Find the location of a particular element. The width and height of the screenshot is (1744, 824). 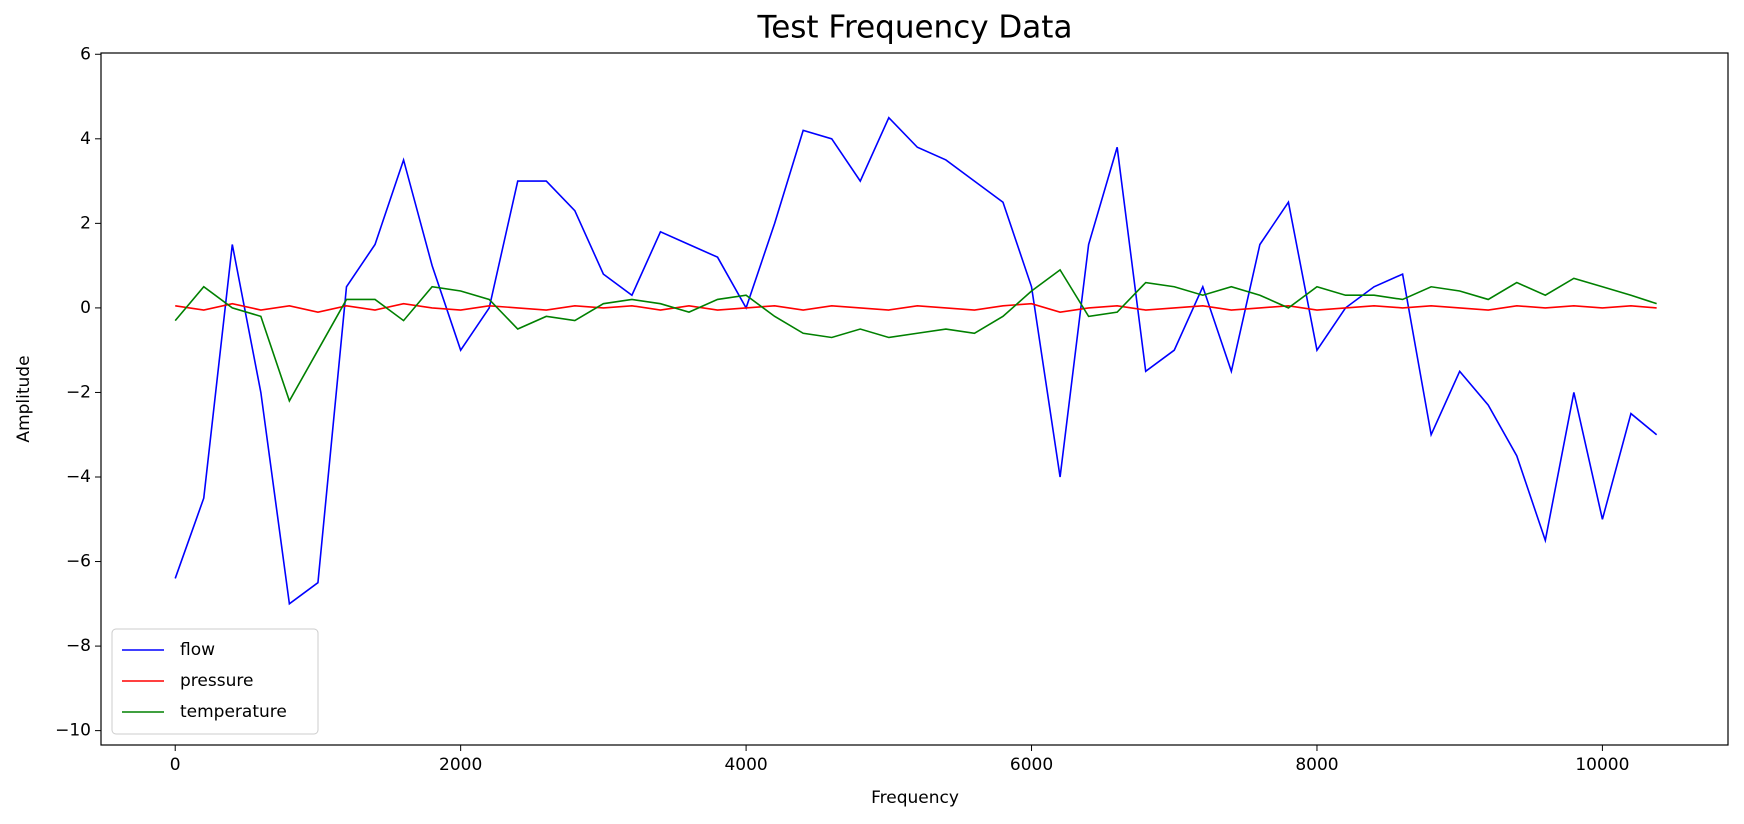

legend-label: pressure is located at coordinates (216, 681).